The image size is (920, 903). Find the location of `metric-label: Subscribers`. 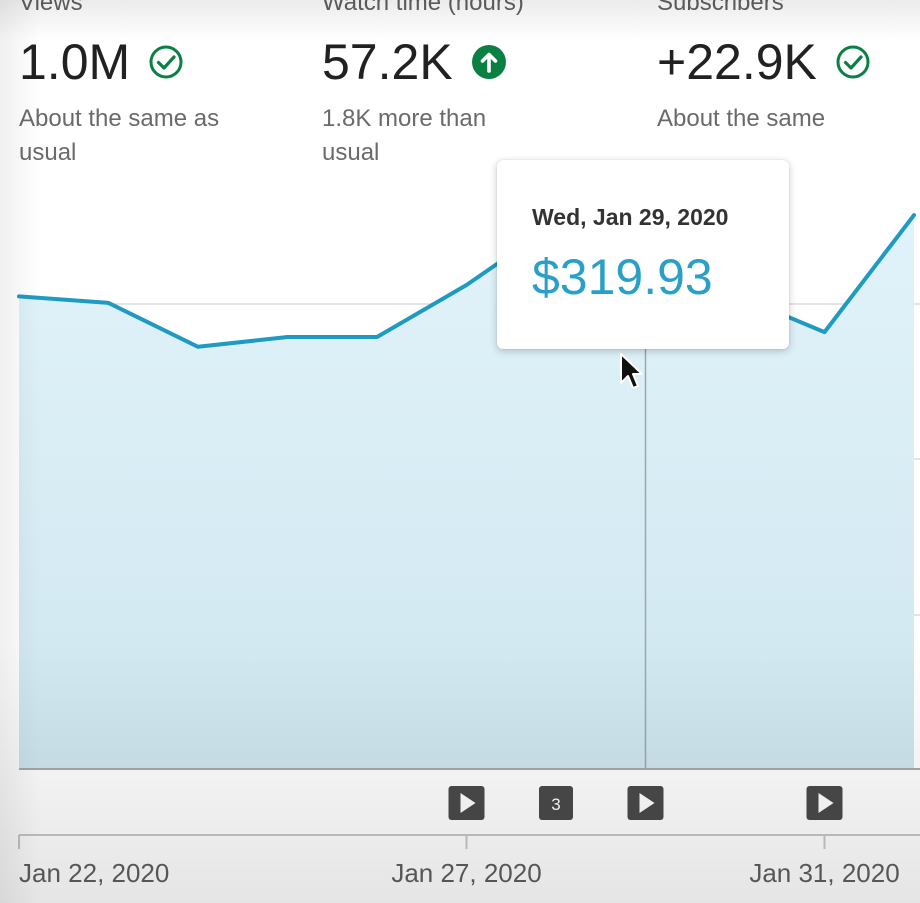

metric-label: Subscribers is located at coordinates (720, 8).